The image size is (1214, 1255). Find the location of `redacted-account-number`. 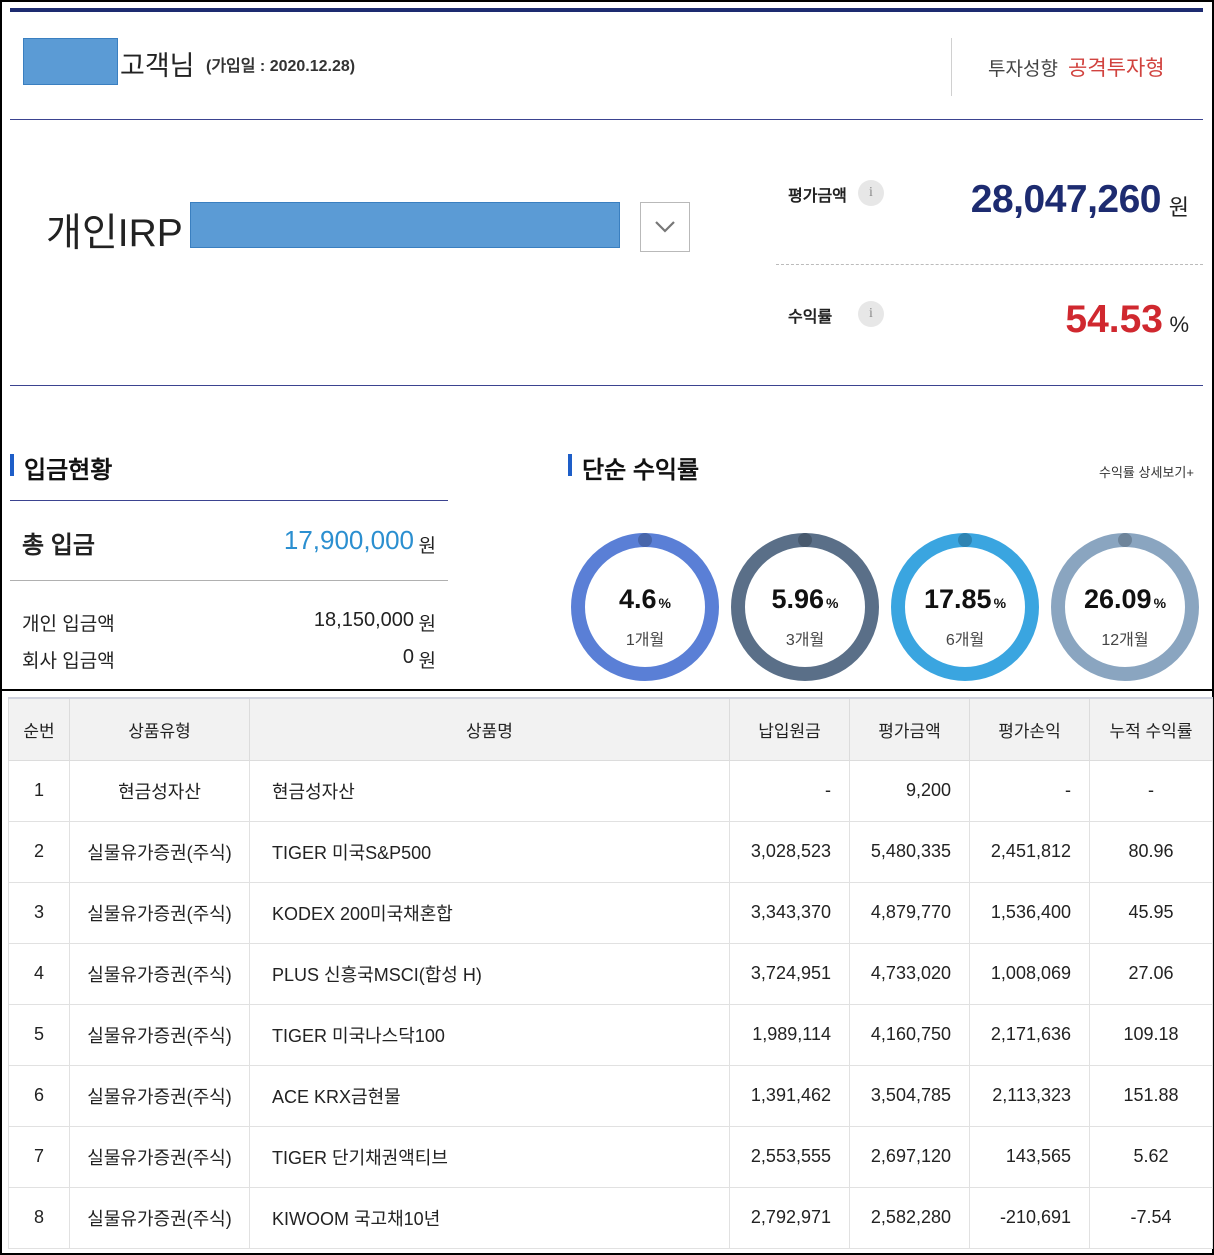

redacted-account-number is located at coordinates (405, 225).